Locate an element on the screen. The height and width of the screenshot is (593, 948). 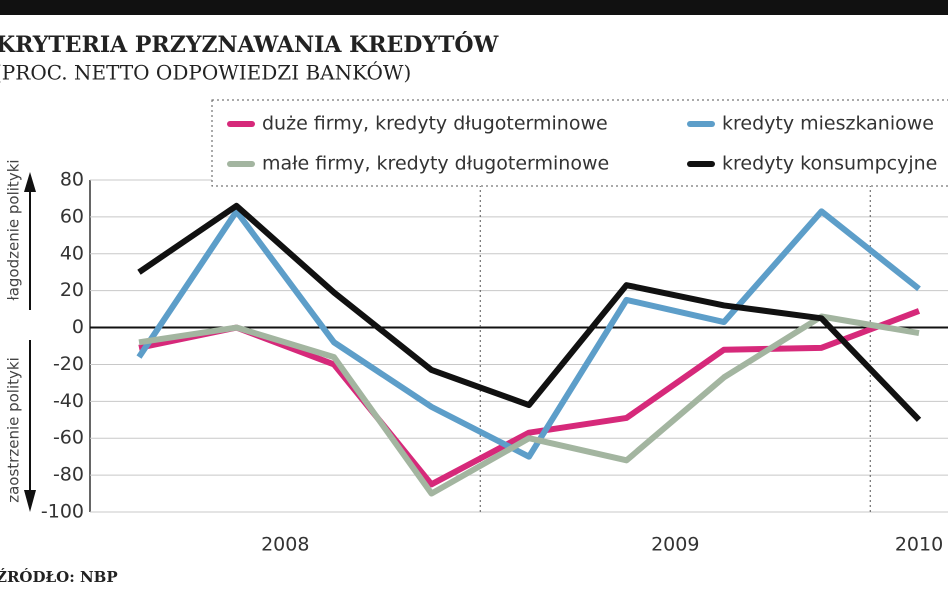
y-tick-label: 60 is located at coordinates (72, 216).